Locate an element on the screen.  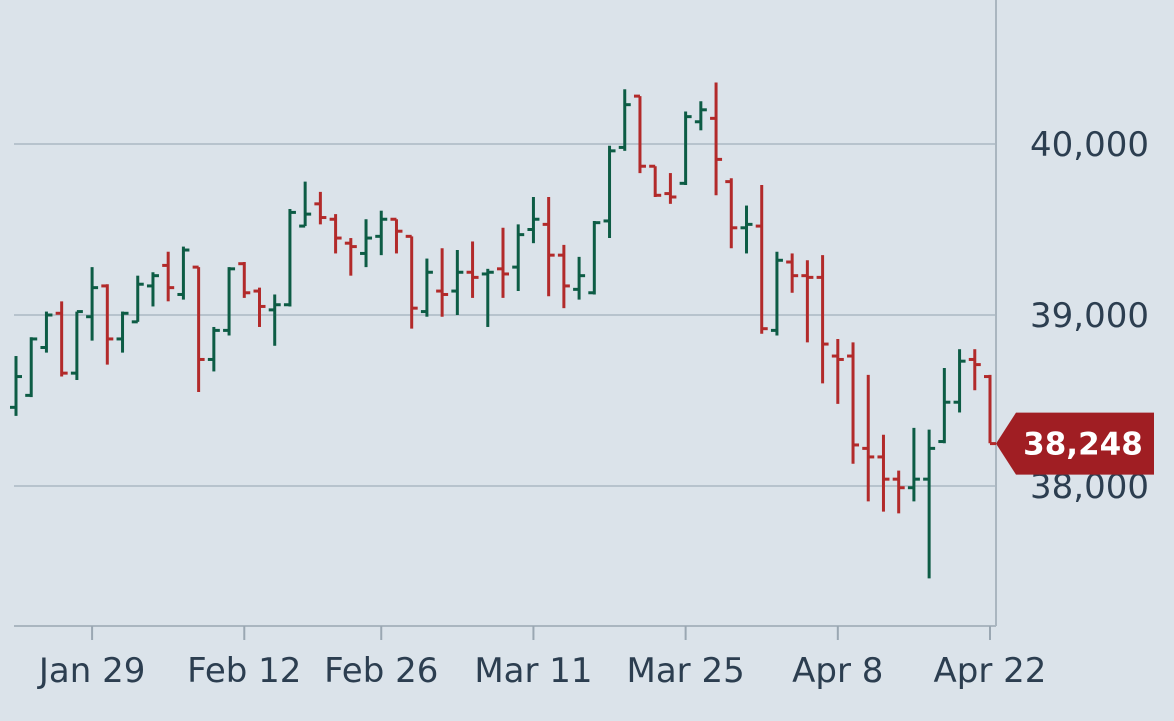
last-price-badge-shape is located at coordinates (1075, 443).